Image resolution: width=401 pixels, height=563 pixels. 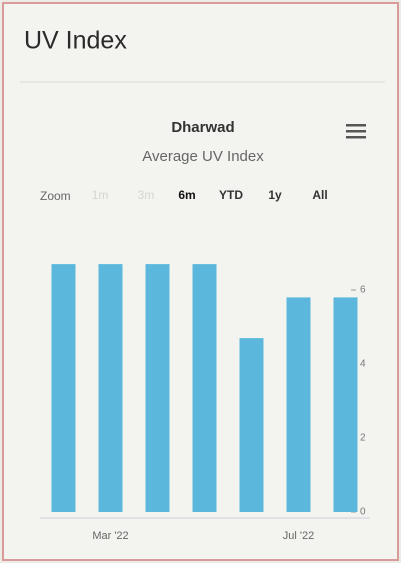 I want to click on page-title: UV Index, so click(x=75, y=41).